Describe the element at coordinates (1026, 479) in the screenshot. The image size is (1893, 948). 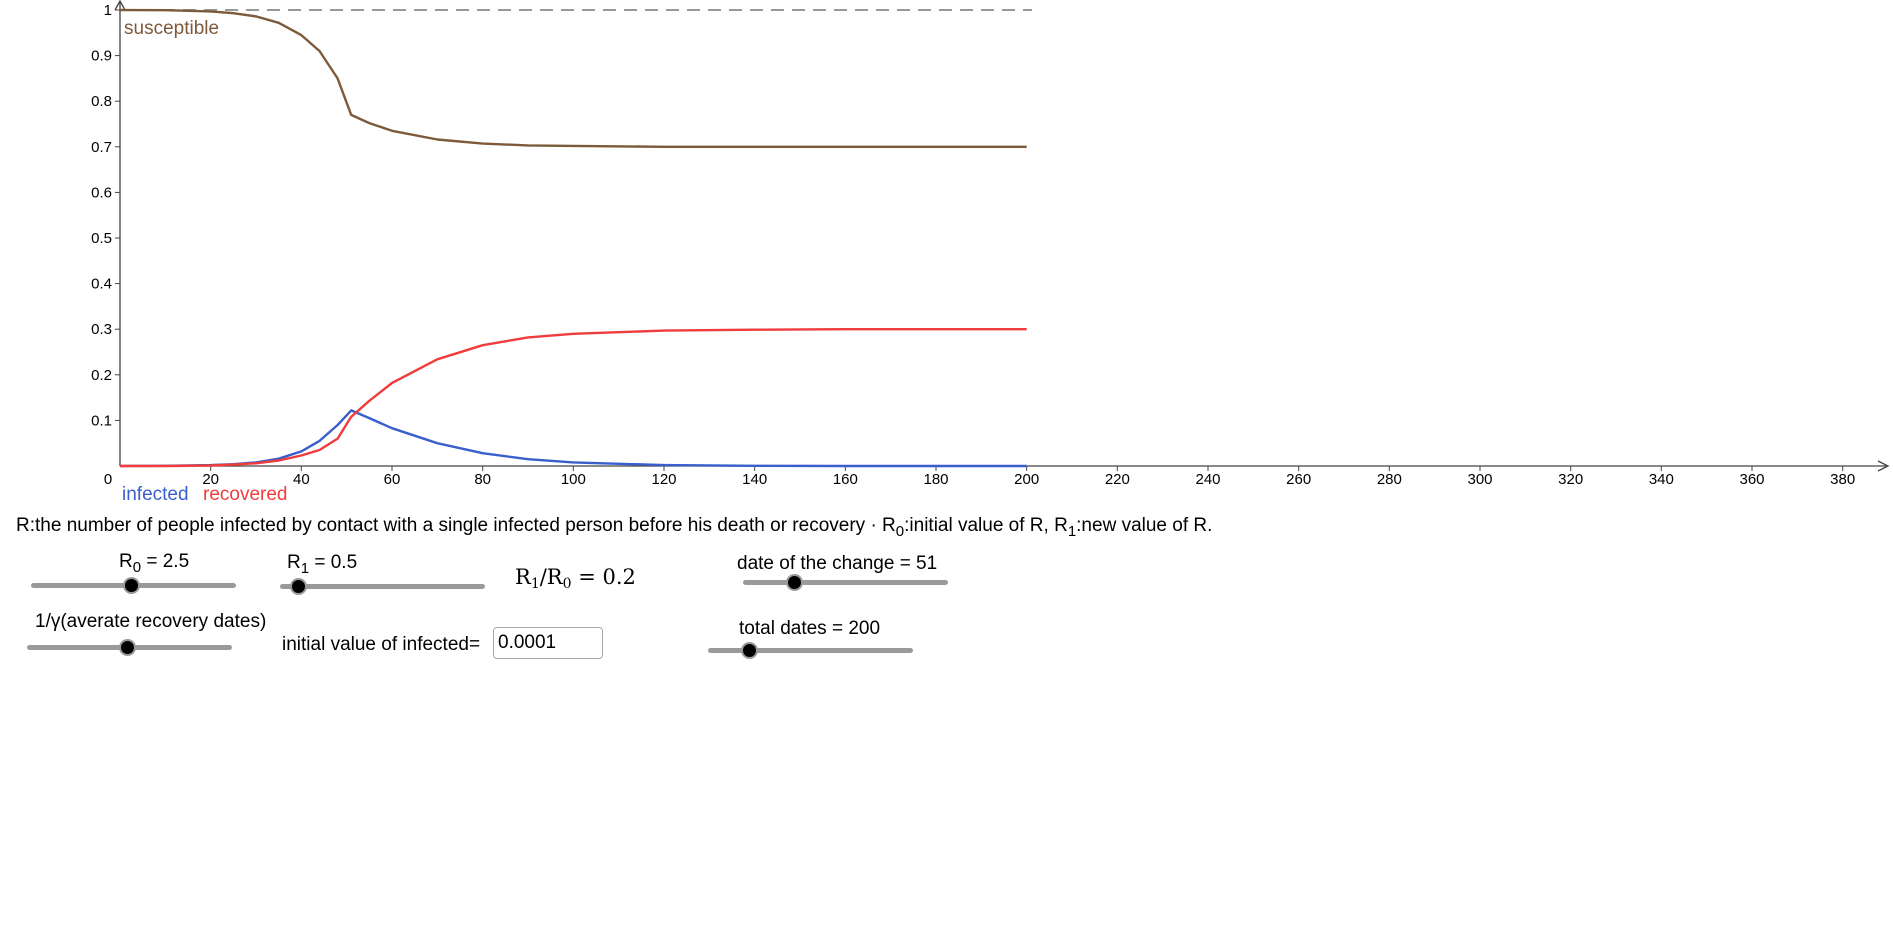
I see `x-tick-label: 200` at that location.